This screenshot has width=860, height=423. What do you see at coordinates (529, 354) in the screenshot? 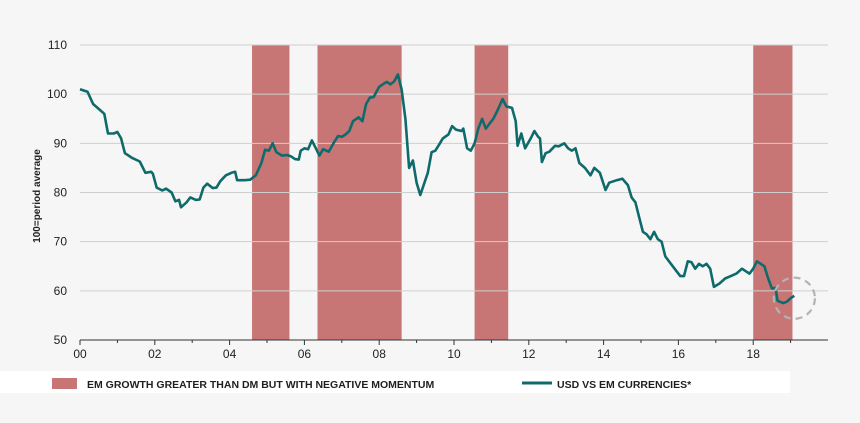
I see `x-tick-label-12: 12` at bounding box center [529, 354].